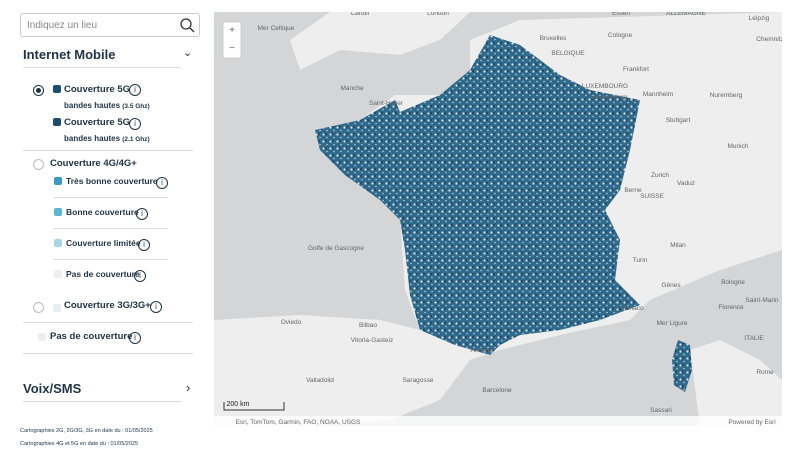 The image size is (800, 456). What do you see at coordinates (136, 106) in the screenshot?
I see `band-text: (3.5 Ghz)` at bounding box center [136, 106].